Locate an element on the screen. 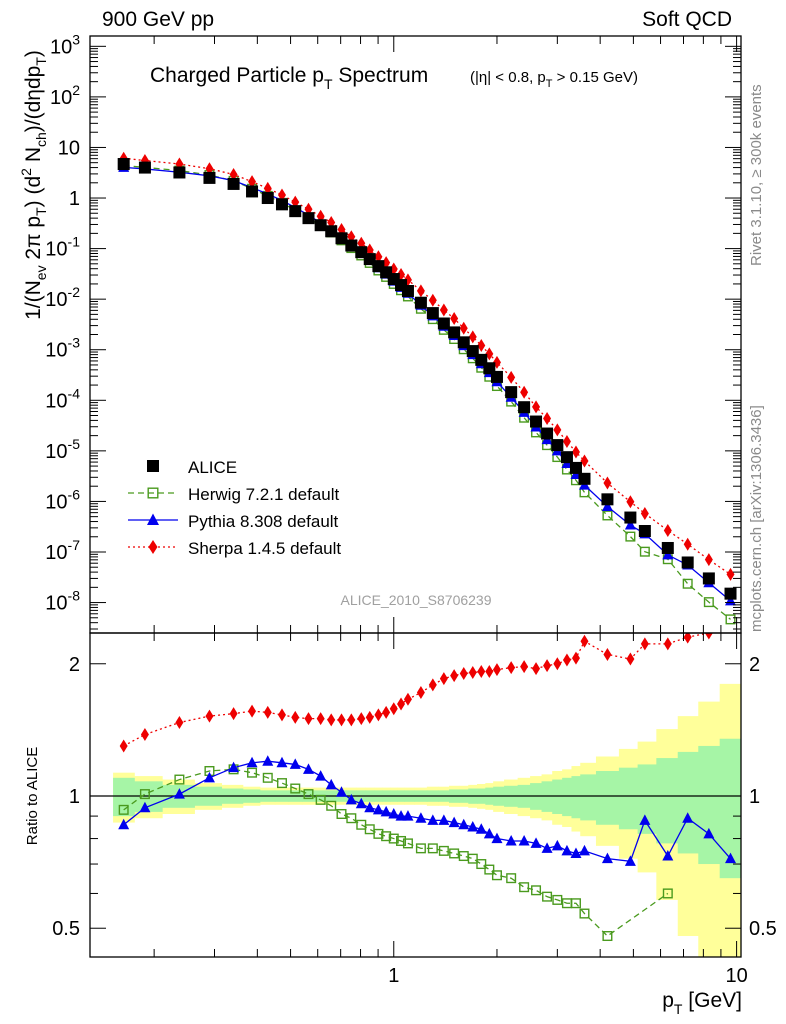  main-y-tick-label: 10⁻⁷ is located at coordinates (62, 550).